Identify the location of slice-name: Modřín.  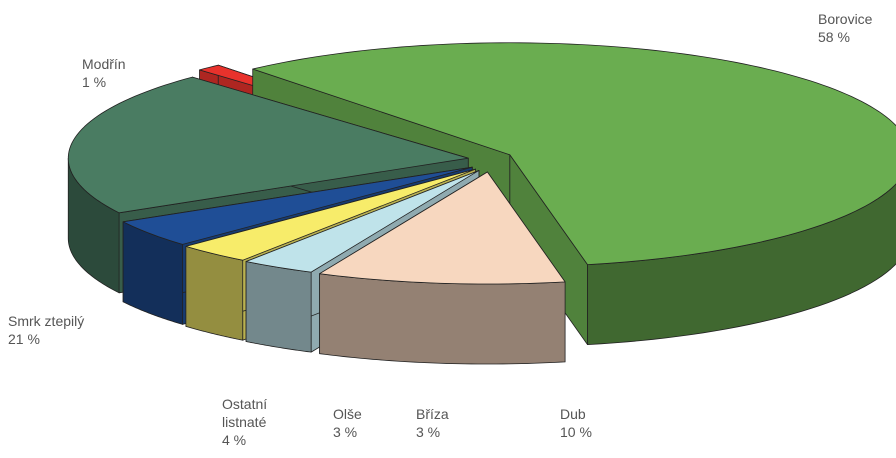
(104, 64).